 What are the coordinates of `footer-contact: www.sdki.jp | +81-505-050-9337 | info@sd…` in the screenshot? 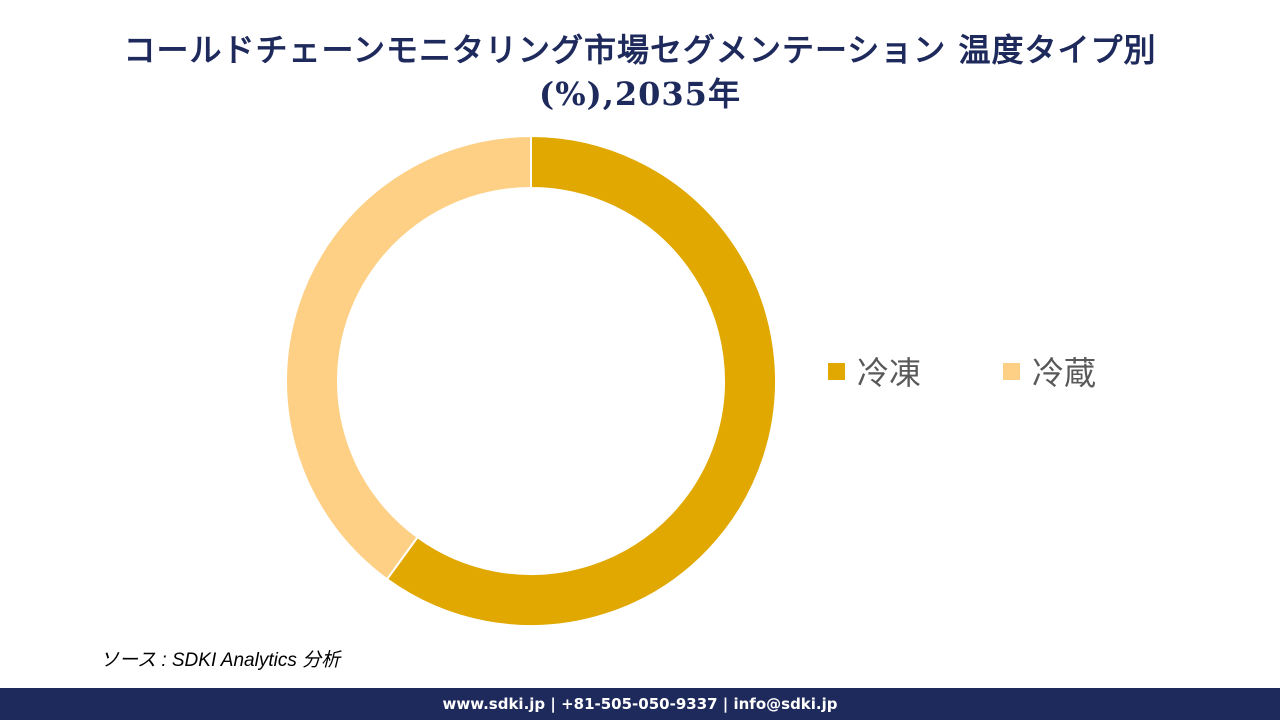 It's located at (640, 704).